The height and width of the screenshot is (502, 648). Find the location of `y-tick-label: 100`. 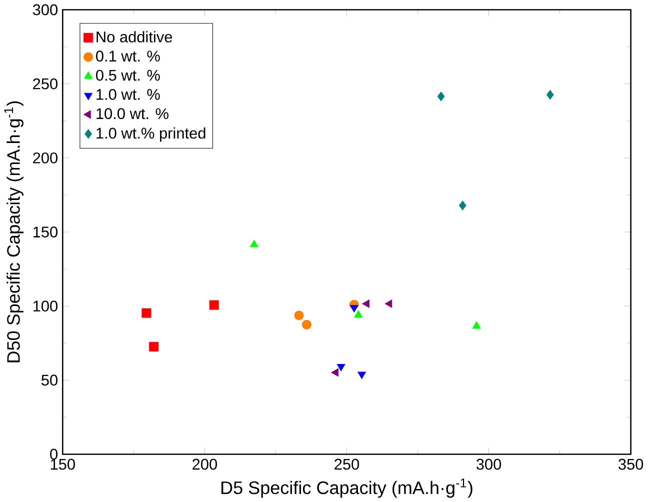

y-tick-label: 100 is located at coordinates (45, 306).